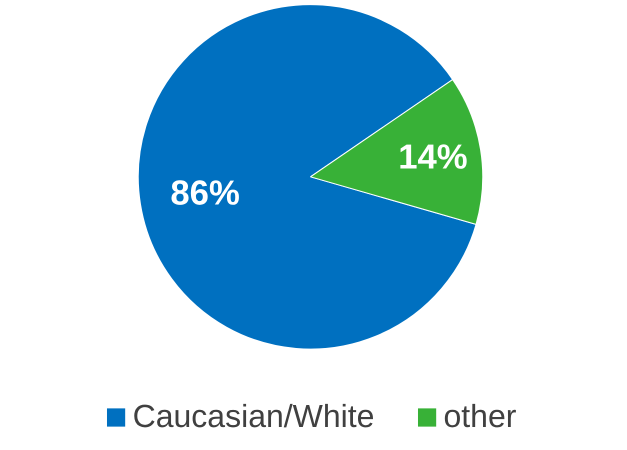  I want to click on data-label: 86%, so click(205, 193).